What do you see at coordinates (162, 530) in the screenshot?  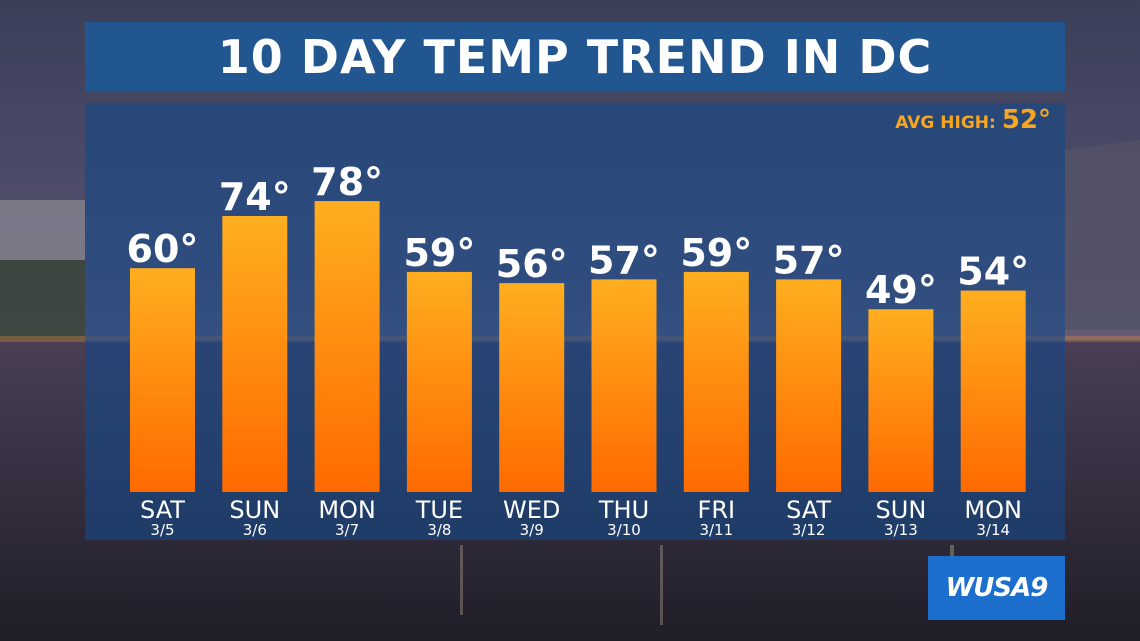 I see `date-label-0: 3/5` at bounding box center [162, 530].